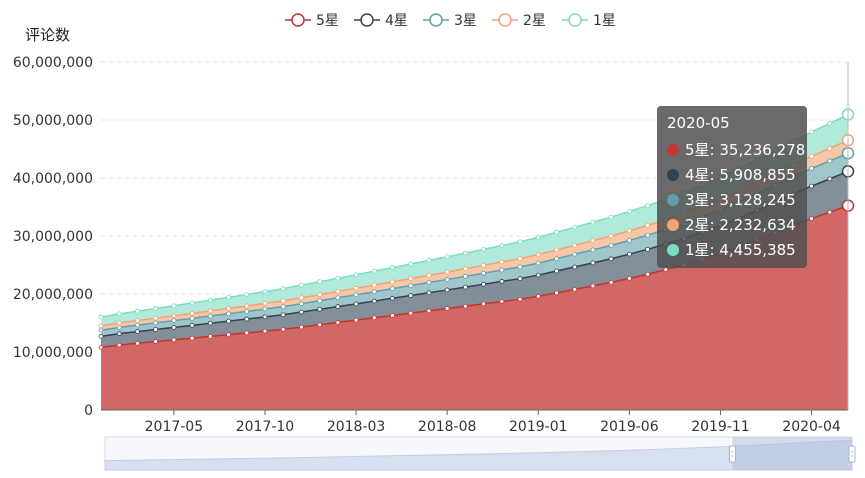 The height and width of the screenshot is (478, 865). What do you see at coordinates (396, 21) in the screenshot?
I see `legend-label: 4星` at bounding box center [396, 21].